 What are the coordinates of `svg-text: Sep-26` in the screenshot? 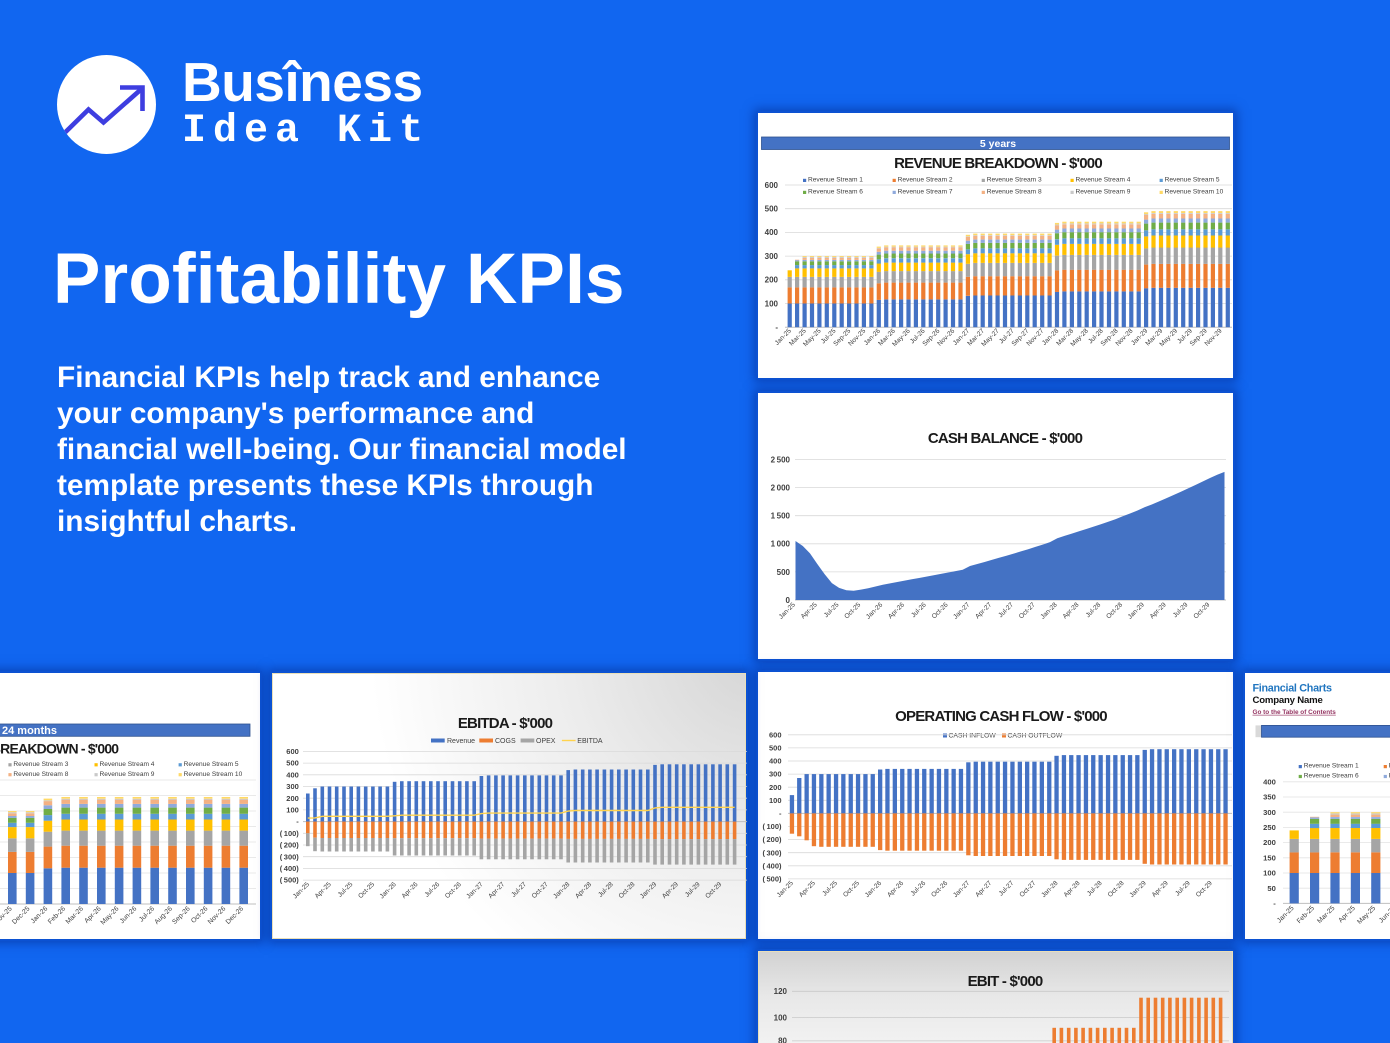 It's located at (181, 915).